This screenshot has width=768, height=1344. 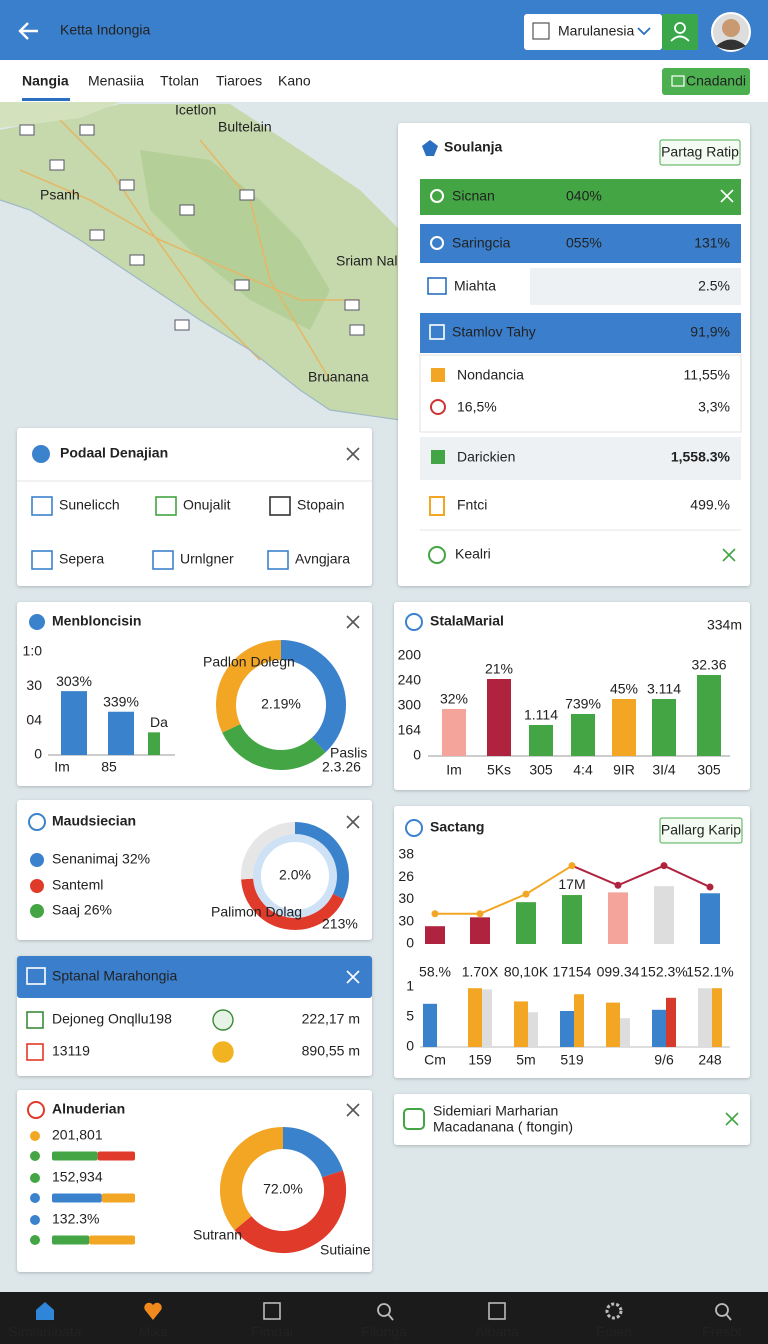 What do you see at coordinates (680, 32) in the screenshot?
I see `user-button` at bounding box center [680, 32].